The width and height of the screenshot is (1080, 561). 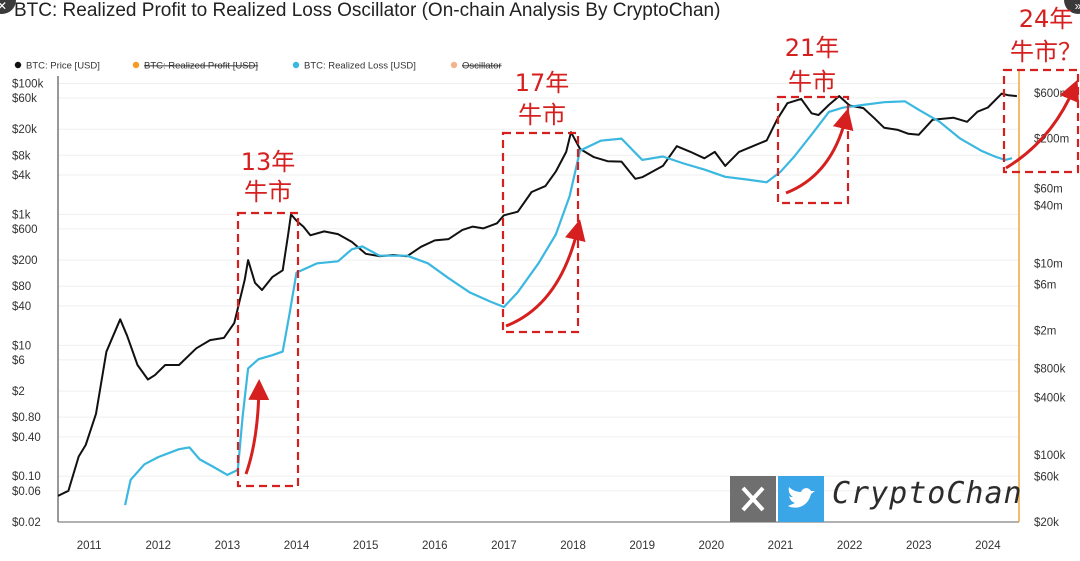 What do you see at coordinates (1072, 7) in the screenshot?
I see `next-image-button: »` at bounding box center [1072, 7].